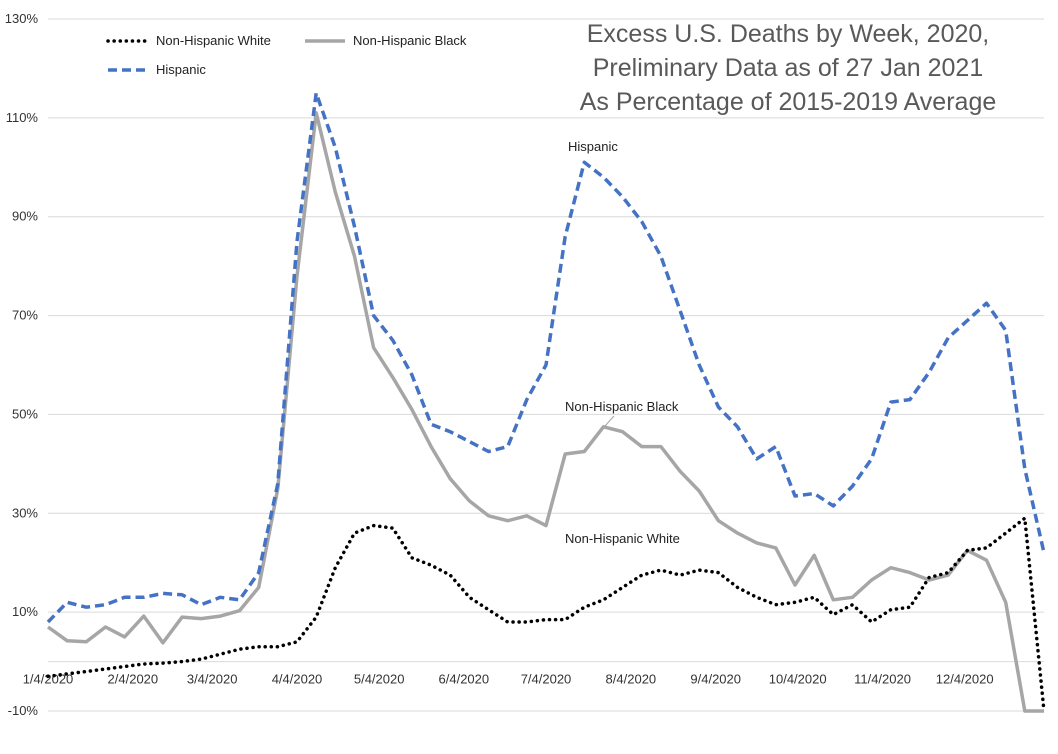 Image resolution: width=1058 pixels, height=754 pixels. Describe the element at coordinates (788, 34) in the screenshot. I see `chart-title-line-1: Excess U.S. Deaths by Week, 2020,` at that location.